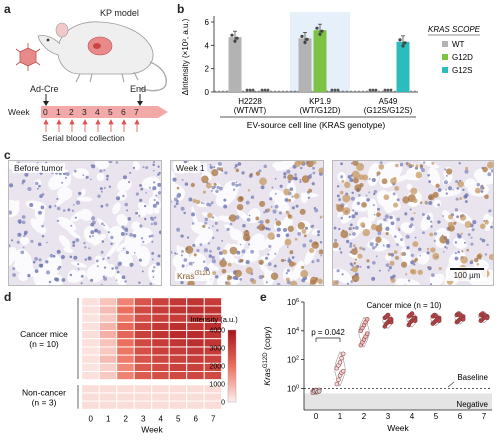  Describe the element at coordinates (316, 416) in the screenshot. I see `x-tick-label: 0` at that location.